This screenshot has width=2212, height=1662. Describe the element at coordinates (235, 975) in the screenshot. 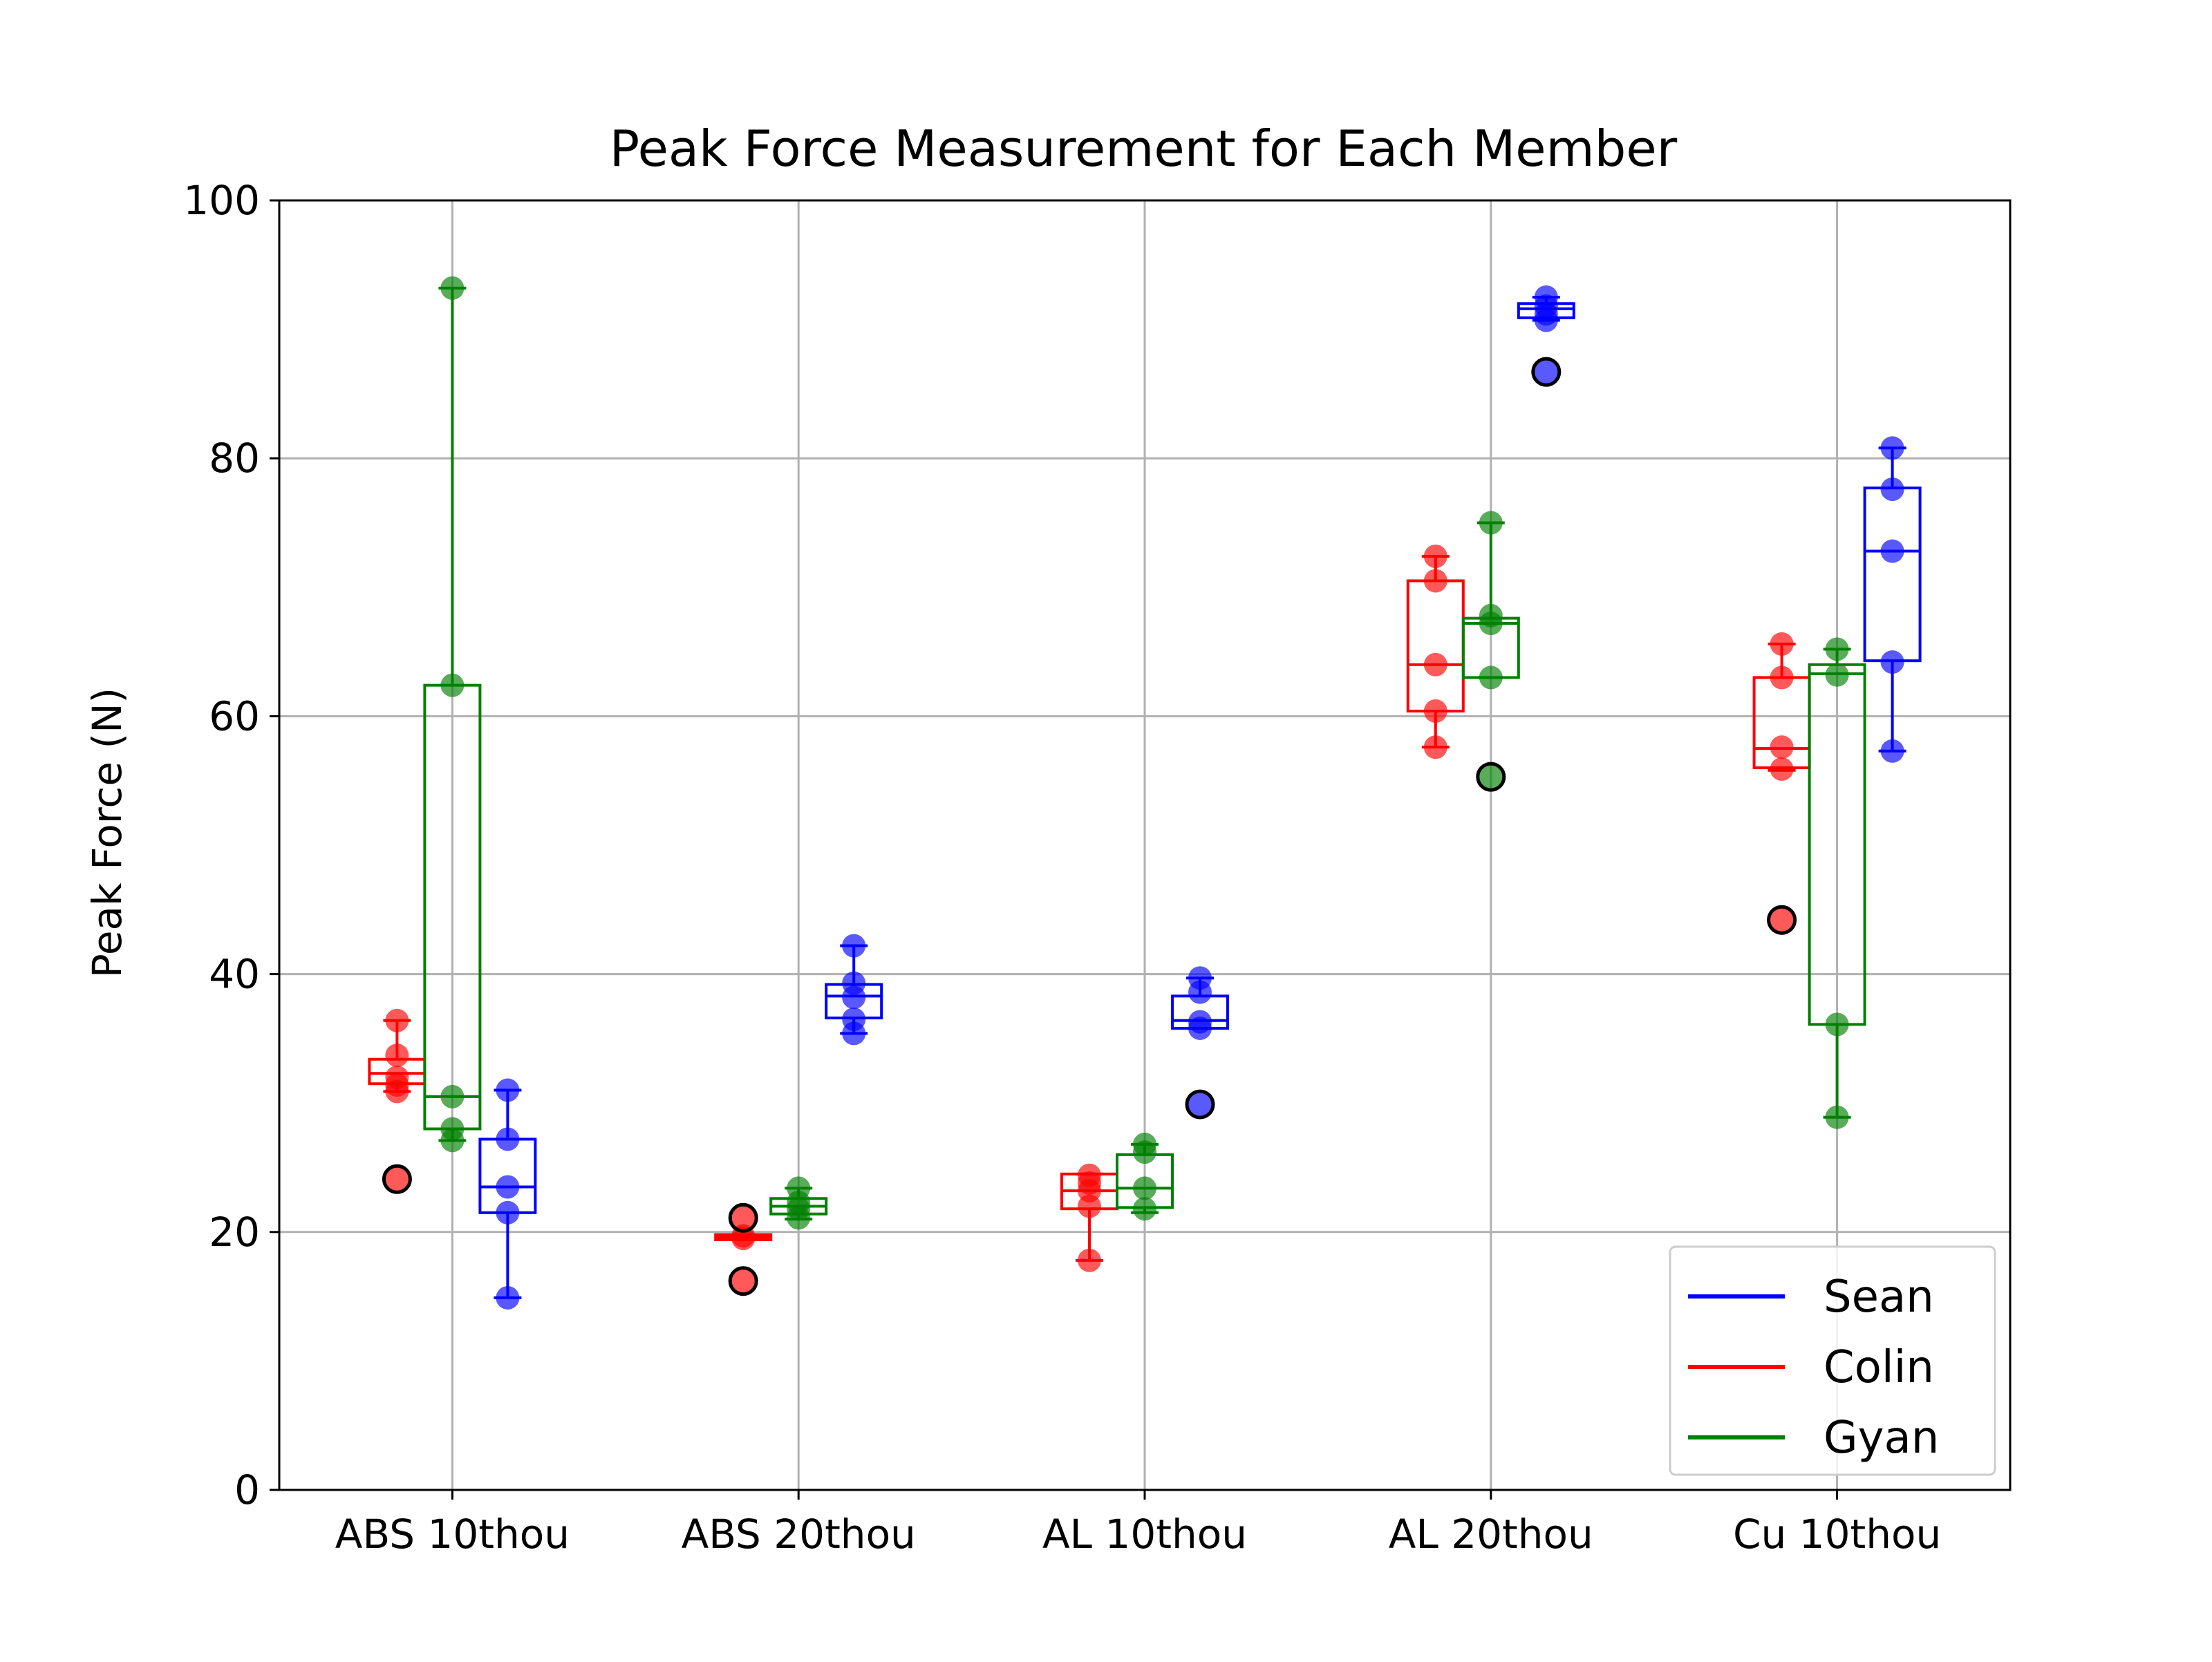

I see `y-tick-label: 40` at that location.